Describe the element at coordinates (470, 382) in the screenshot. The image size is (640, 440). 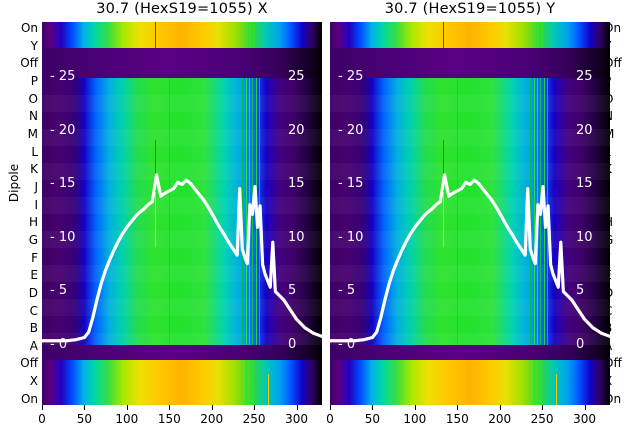
I see `band-bottom-strip-y` at that location.